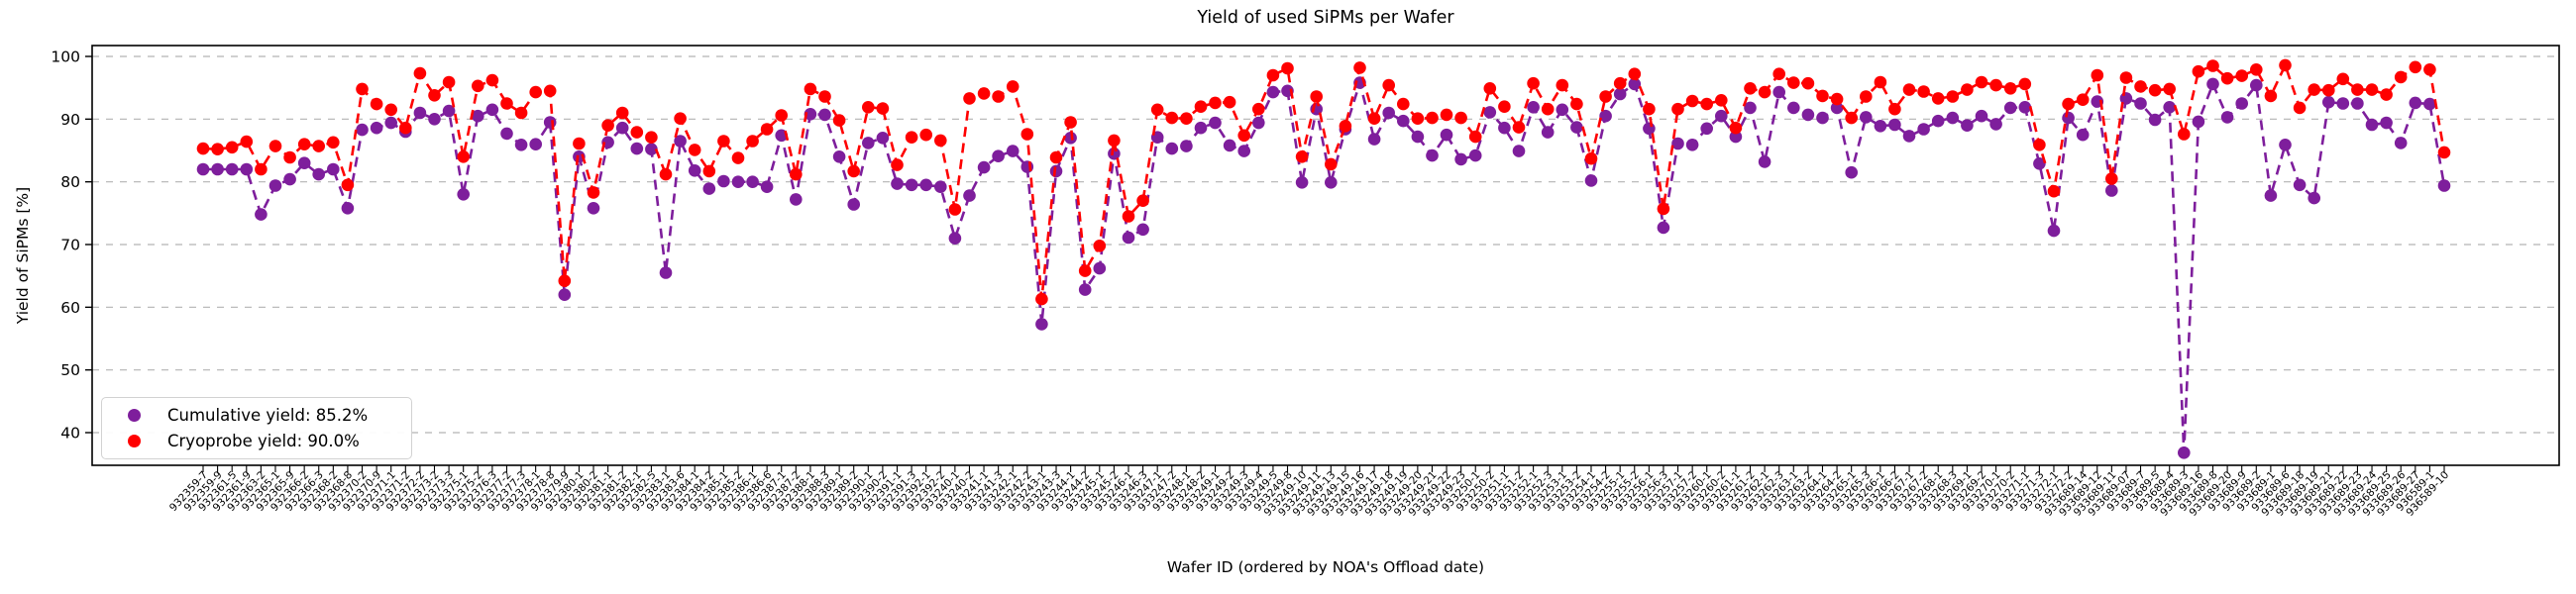 Image resolution: width=2576 pixels, height=594 pixels. Describe the element at coordinates (70, 120) in the screenshot. I see `y-tick-label: 90` at that location.